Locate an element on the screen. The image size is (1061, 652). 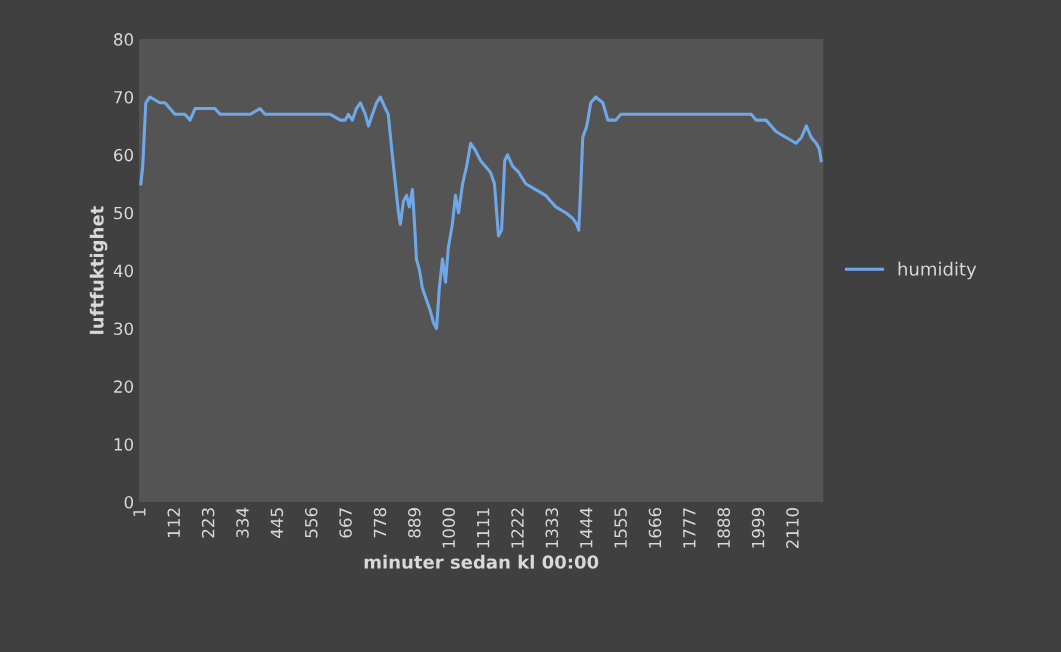
x-tick-label: 1666 is located at coordinates (655, 527).